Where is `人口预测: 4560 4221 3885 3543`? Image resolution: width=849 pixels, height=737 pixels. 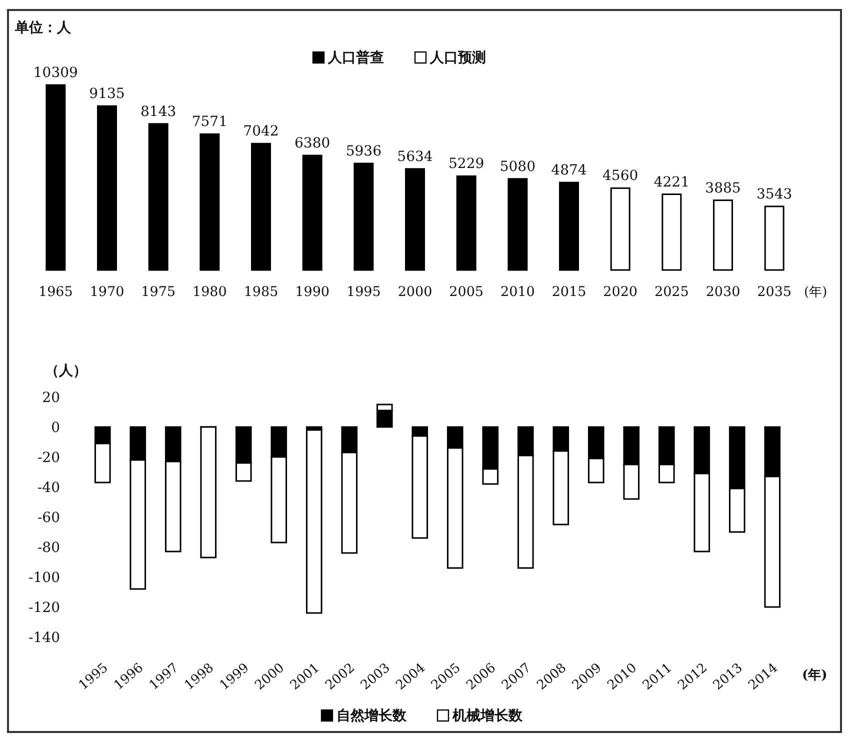
人口预测: 4560 4221 3885 3543 is located at coordinates (697, 219).